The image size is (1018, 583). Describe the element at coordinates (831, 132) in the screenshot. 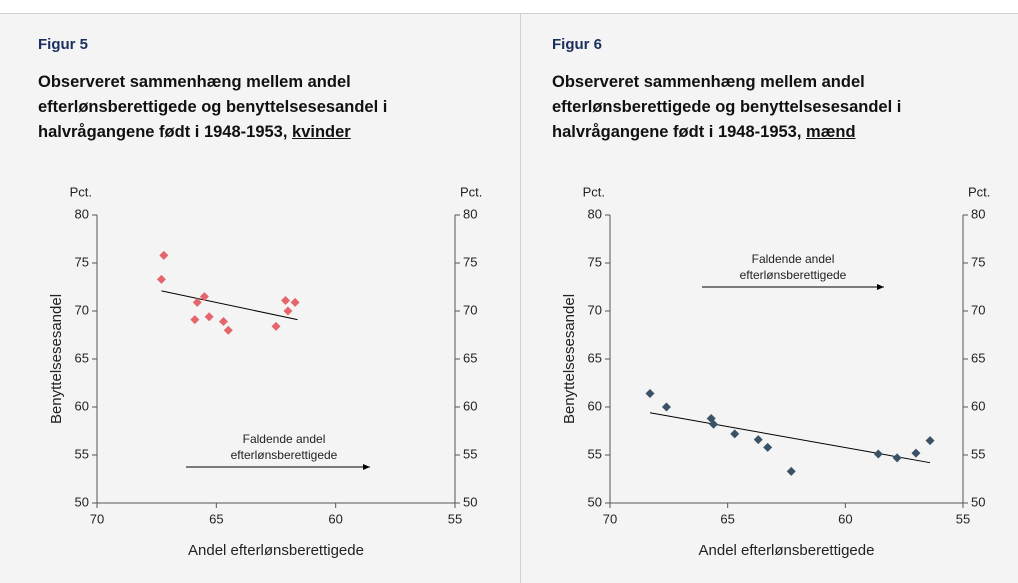

I see `title-emphasis: mænd` at that location.